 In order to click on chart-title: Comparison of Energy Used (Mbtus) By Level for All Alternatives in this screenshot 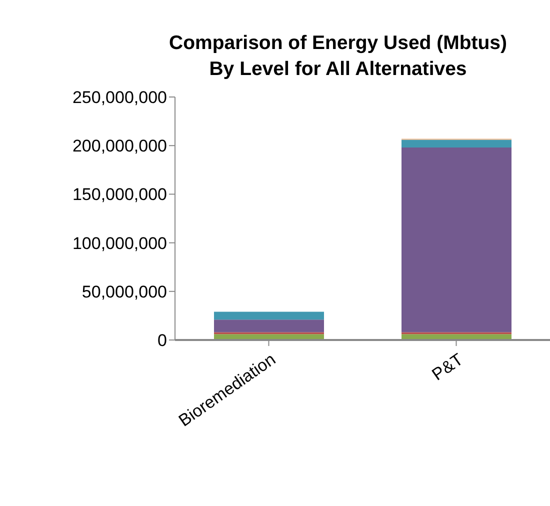, I will do `click(338, 56)`.